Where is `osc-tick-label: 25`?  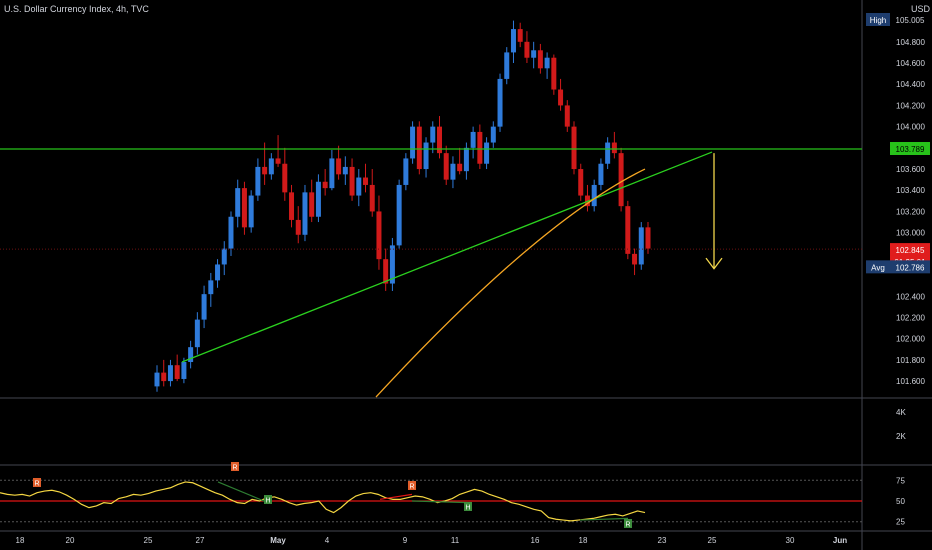
osc-tick-label: 25 is located at coordinates (900, 522).